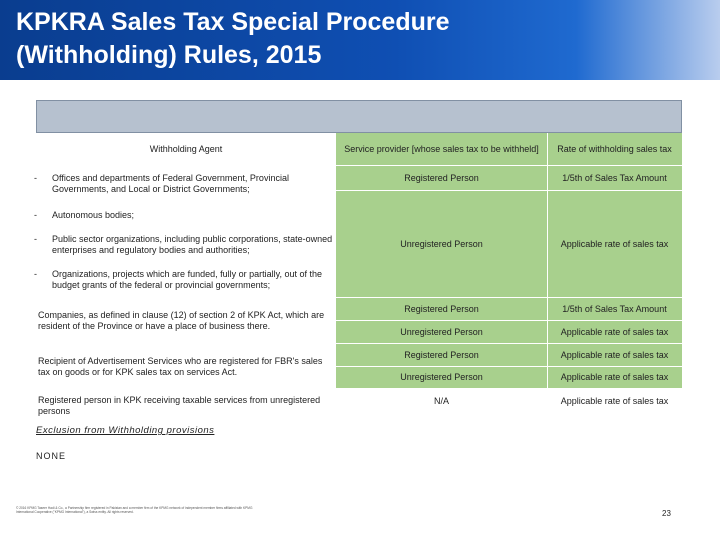  What do you see at coordinates (359, 116) in the screenshot?
I see `table-top-band` at bounding box center [359, 116].